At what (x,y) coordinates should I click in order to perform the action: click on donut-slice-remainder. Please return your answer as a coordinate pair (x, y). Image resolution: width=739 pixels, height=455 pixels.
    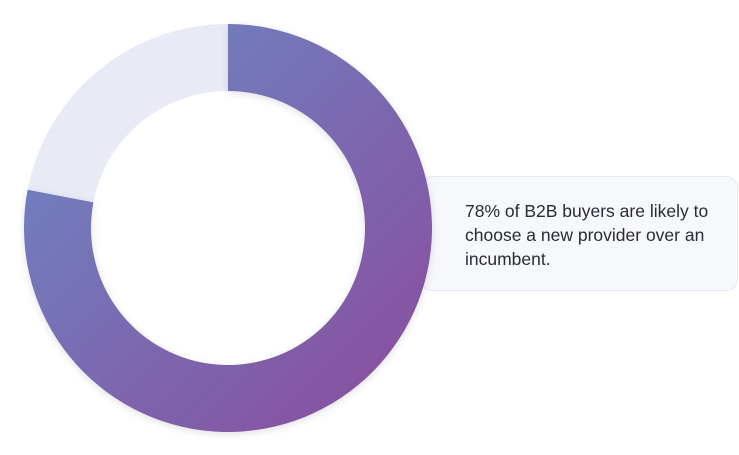
    Looking at the image, I should click on (127, 113).